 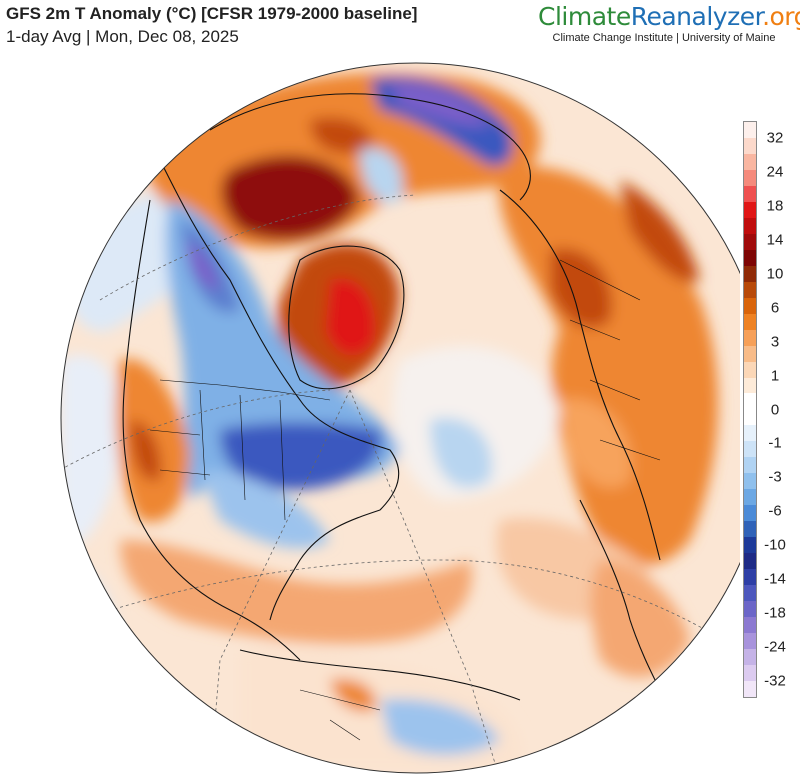 What do you see at coordinates (145, 450) in the screenshot?
I see `us-southwest-hot` at bounding box center [145, 450].